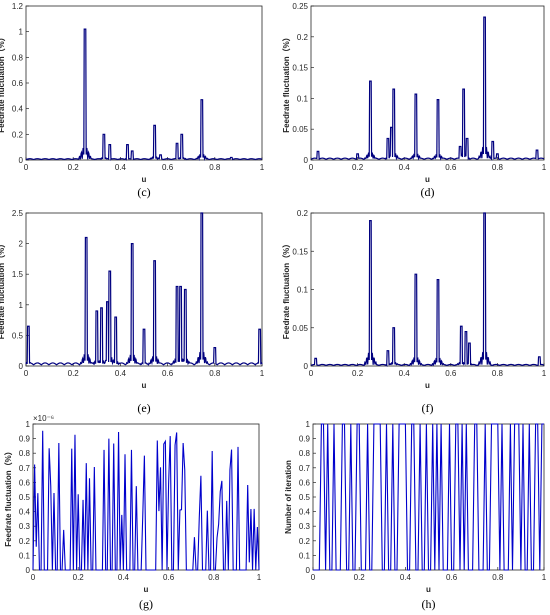 The width and height of the screenshot is (550, 615). I want to click on y-tick-label: 0.3, so click(25, 526).